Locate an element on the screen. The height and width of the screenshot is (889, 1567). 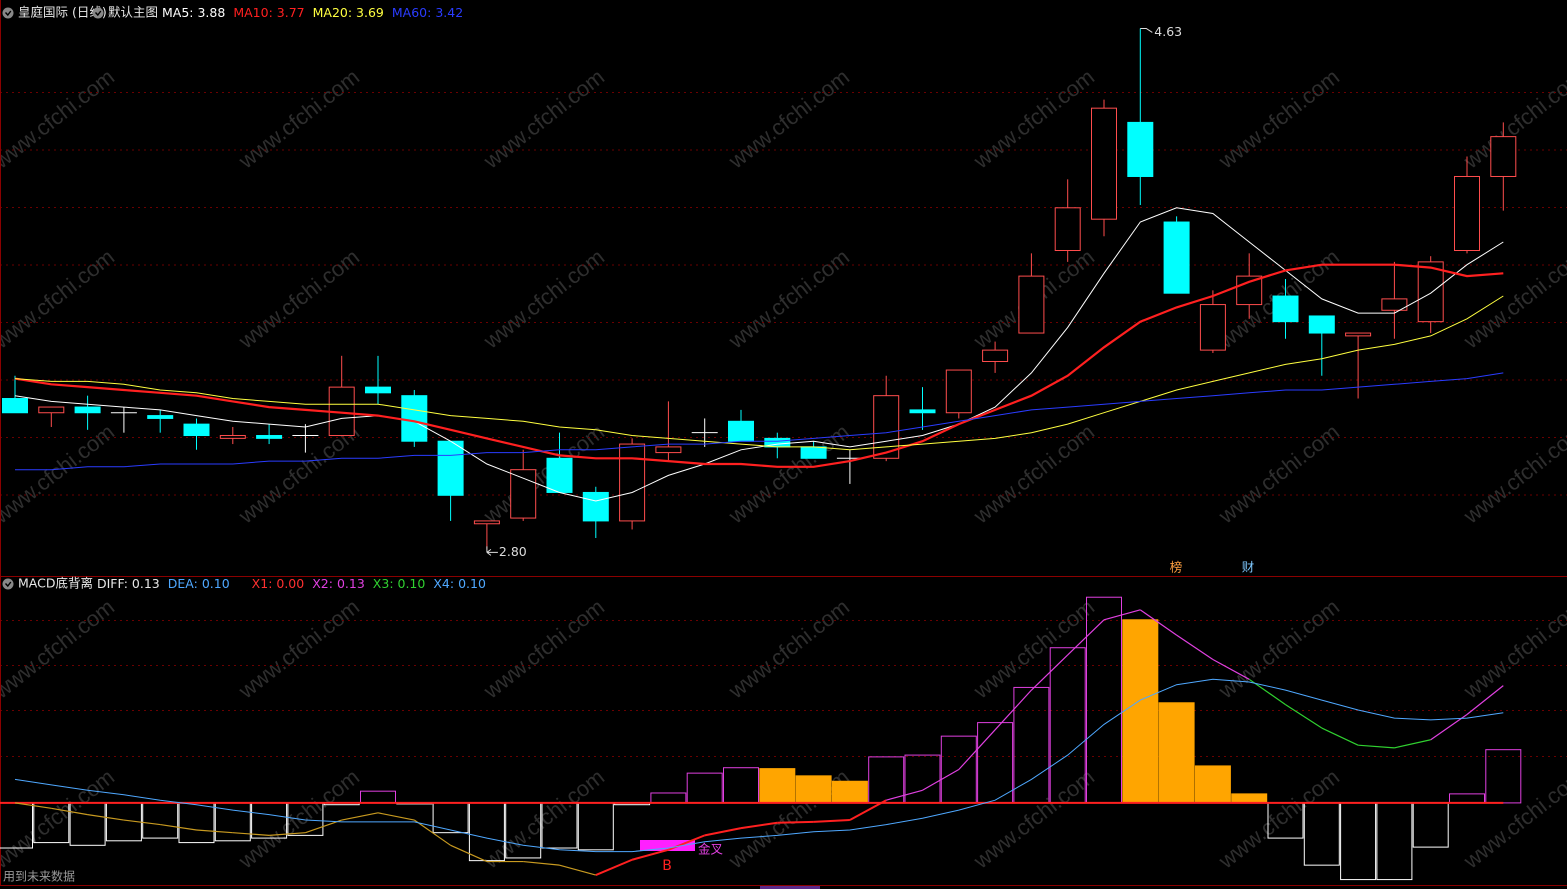
legend-entry: X2: 0.13 is located at coordinates (338, 583).